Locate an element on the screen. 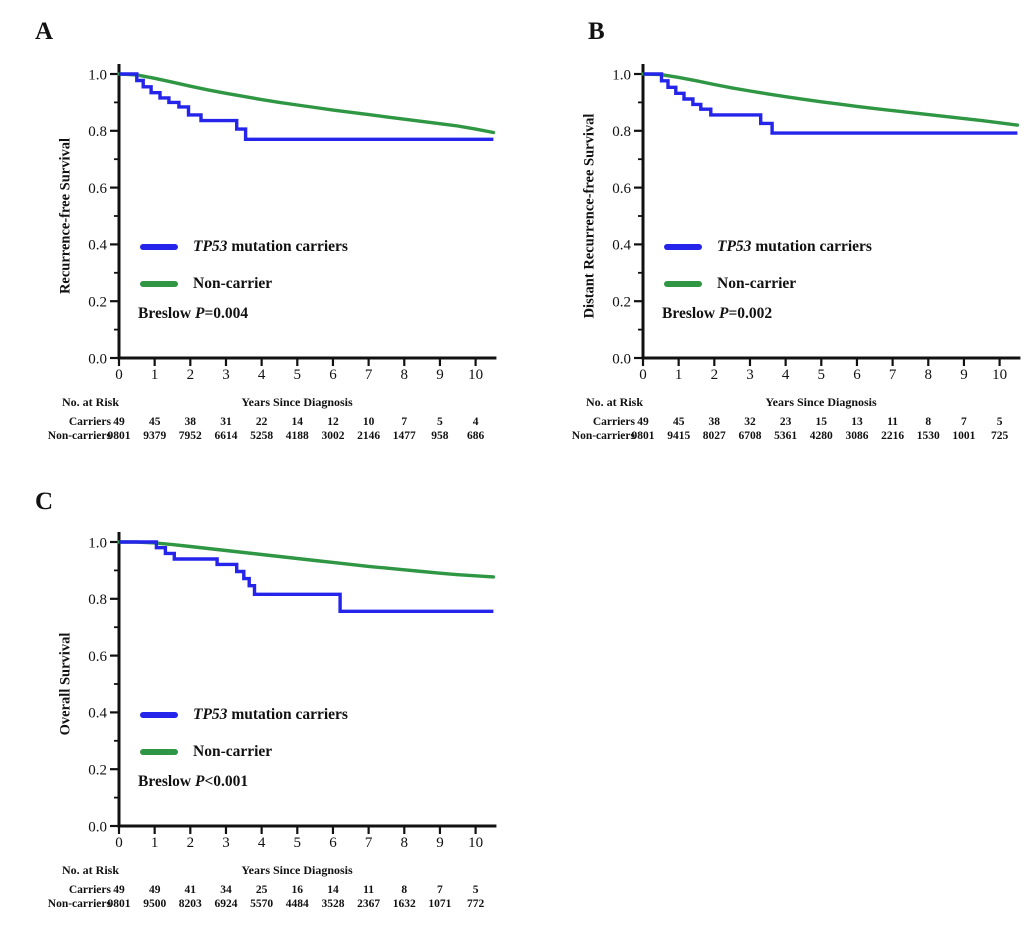  risk-value: 13 is located at coordinates (857, 422).